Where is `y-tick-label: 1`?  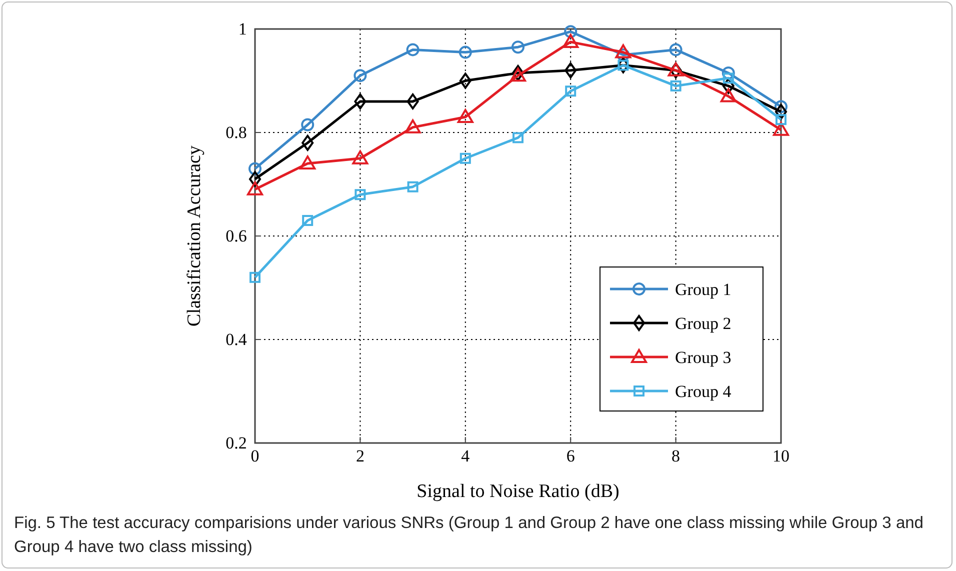 y-tick-label: 1 is located at coordinates (242, 28).